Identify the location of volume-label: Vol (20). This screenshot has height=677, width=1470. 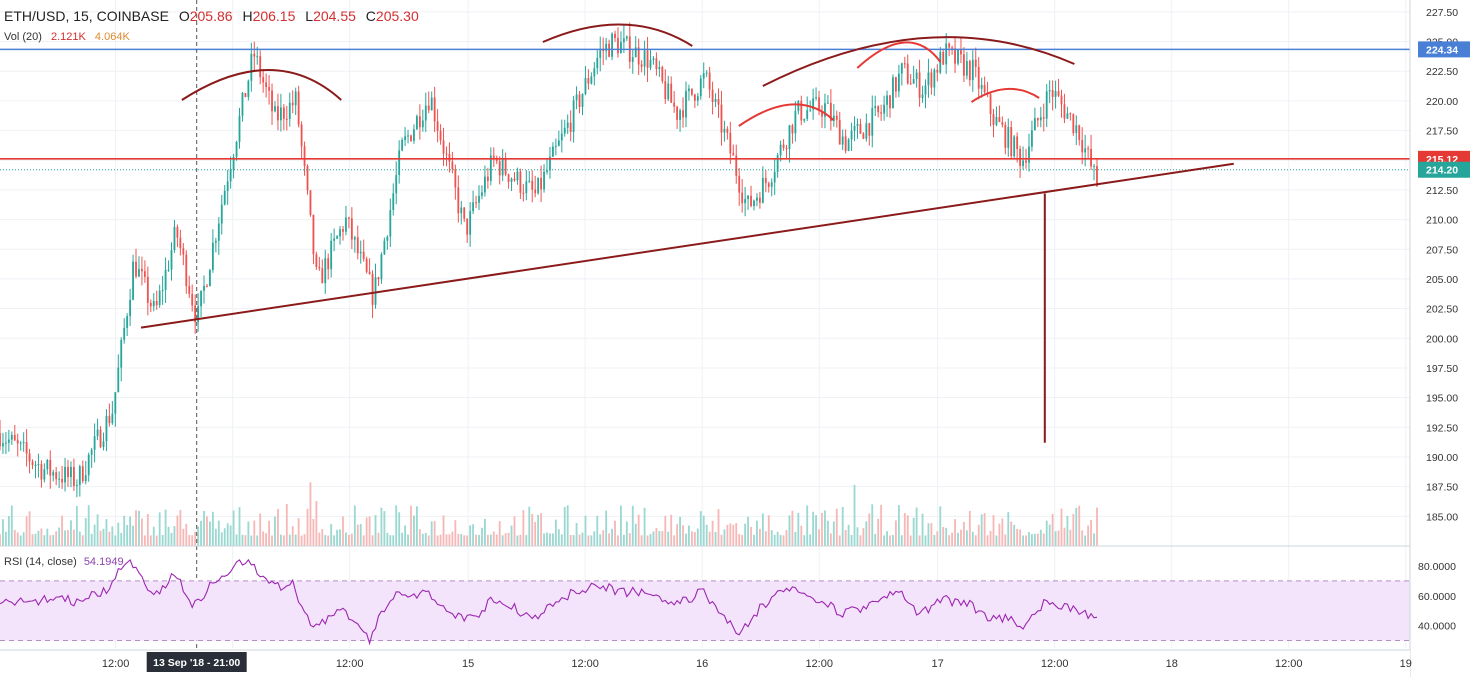
(23, 37).